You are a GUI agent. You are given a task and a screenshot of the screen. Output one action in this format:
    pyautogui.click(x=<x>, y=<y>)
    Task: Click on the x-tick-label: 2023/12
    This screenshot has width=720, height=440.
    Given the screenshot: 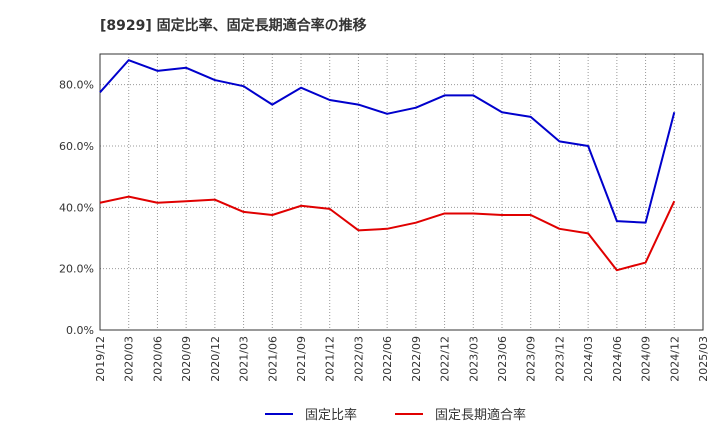 What is the action you would take?
    pyautogui.click(x=559, y=359)
    